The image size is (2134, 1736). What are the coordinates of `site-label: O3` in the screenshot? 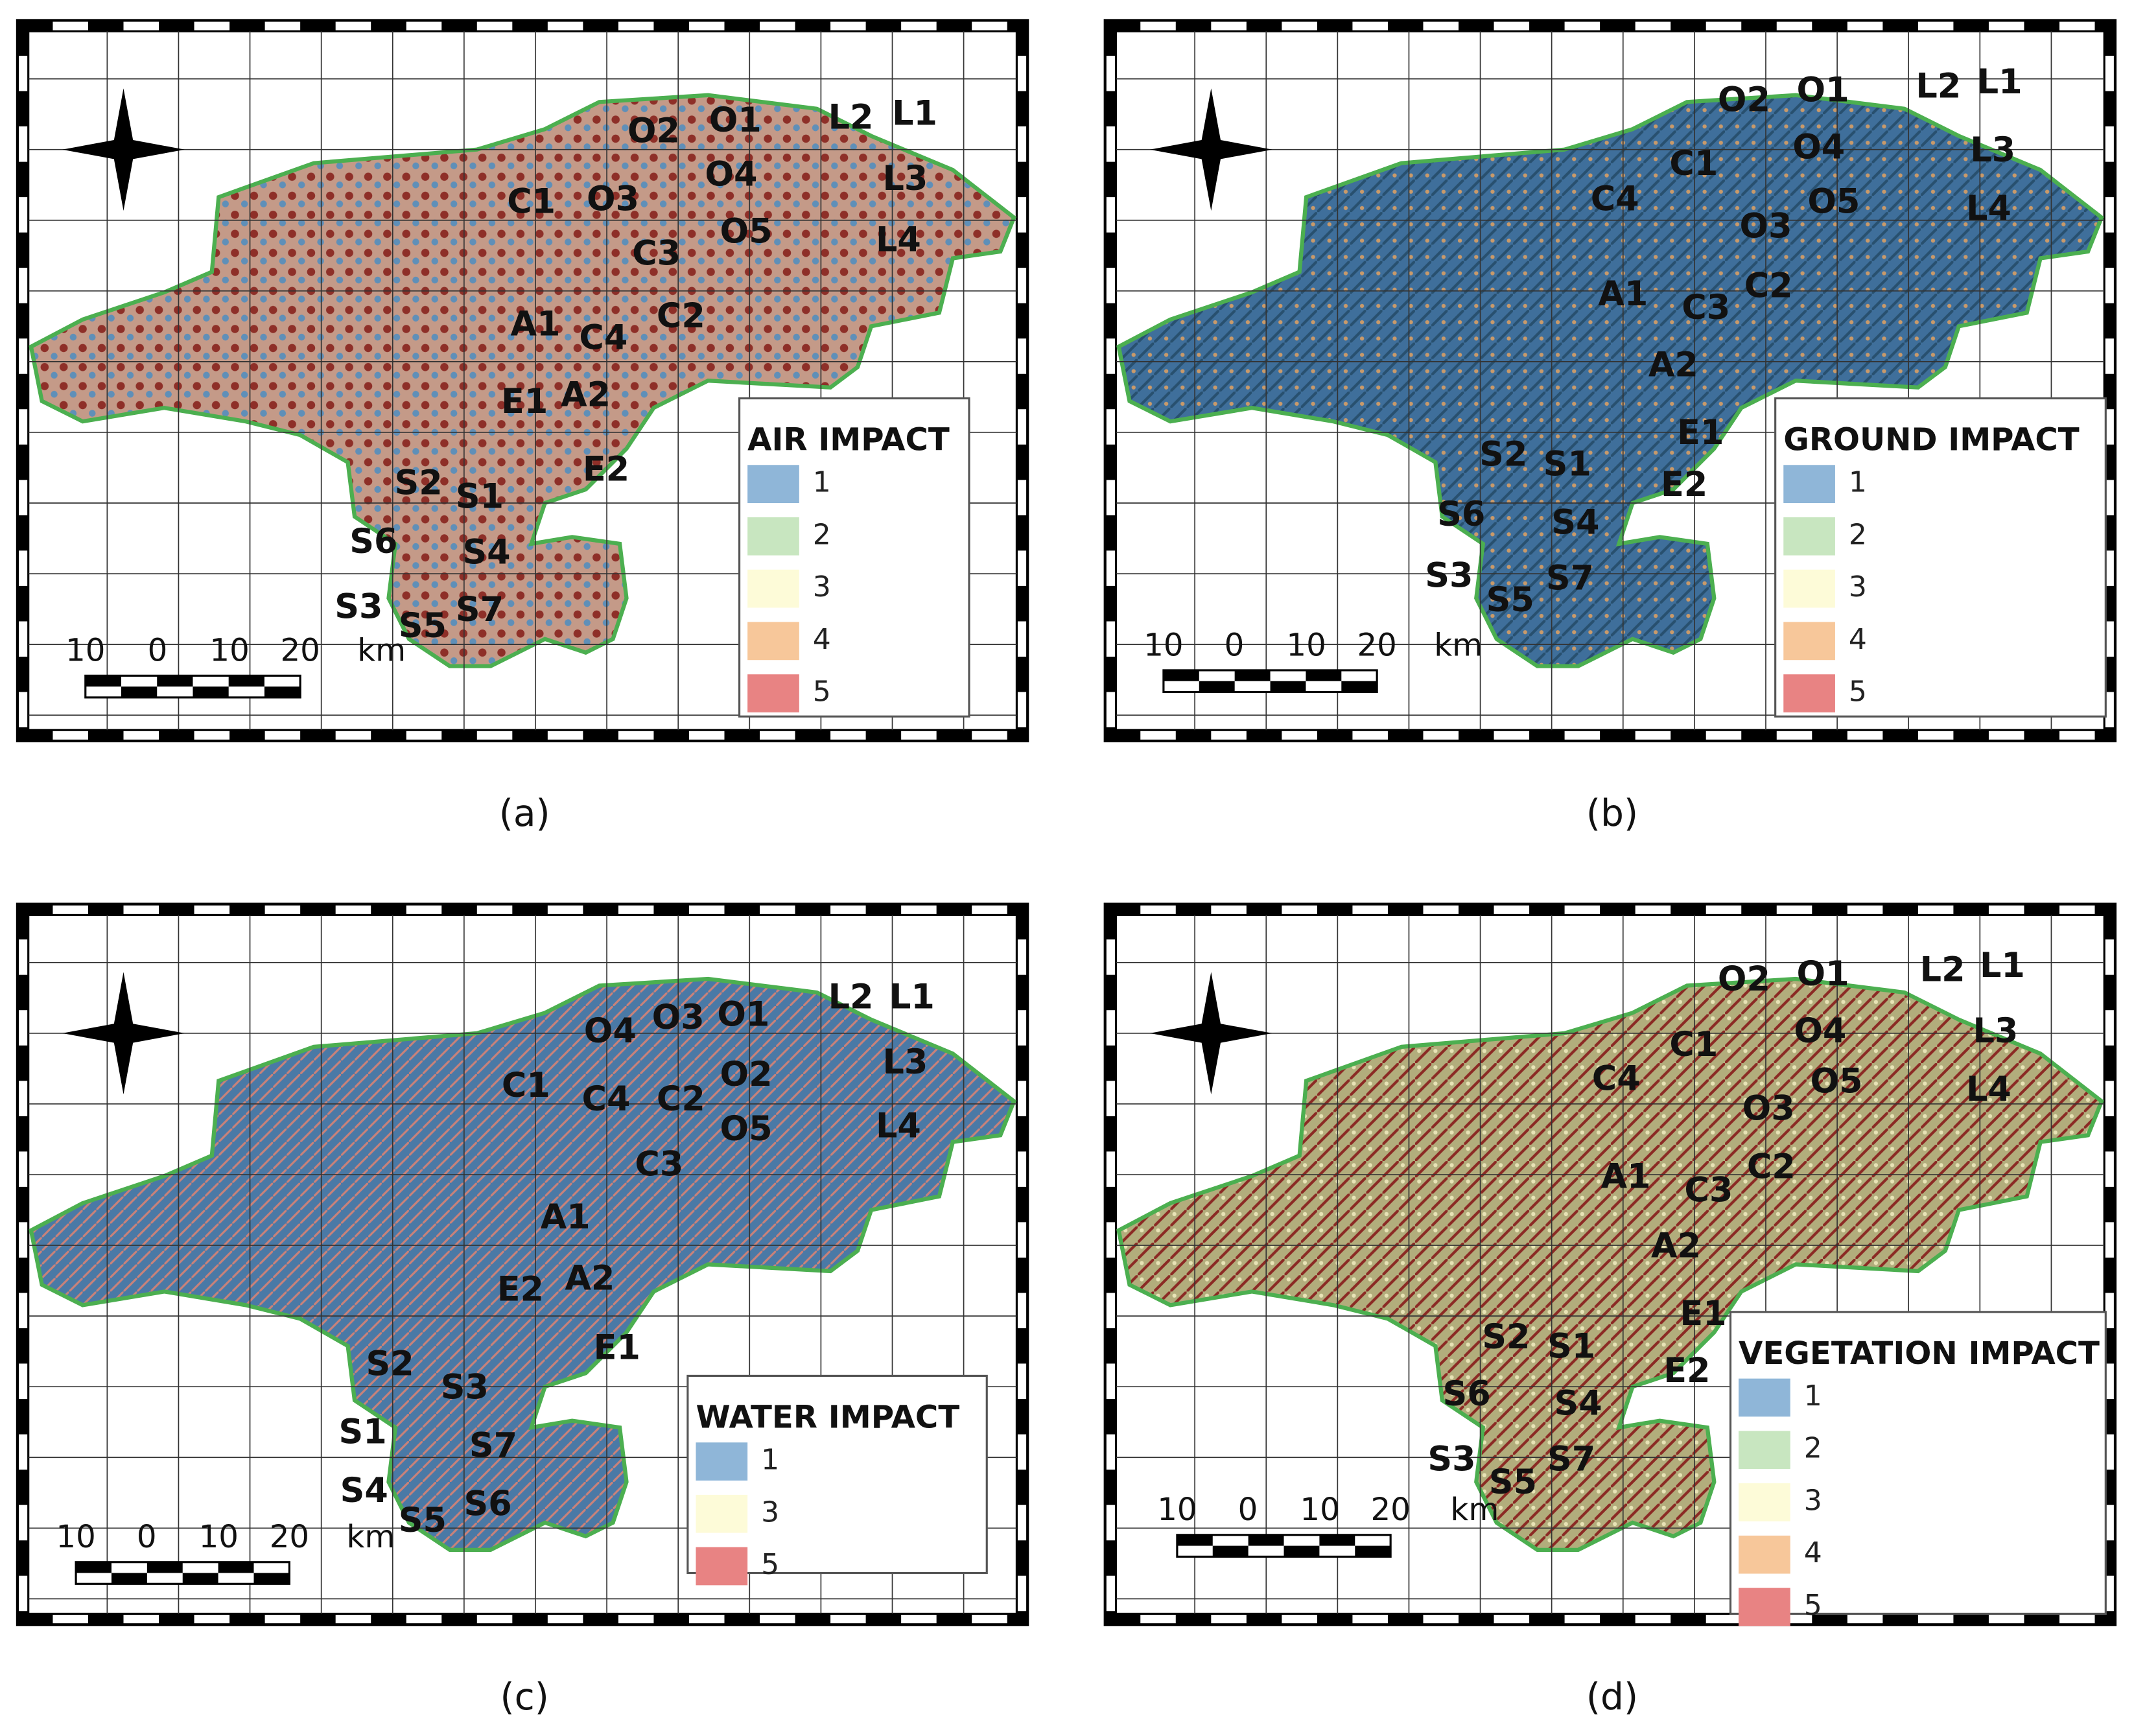 It's located at (613, 198).